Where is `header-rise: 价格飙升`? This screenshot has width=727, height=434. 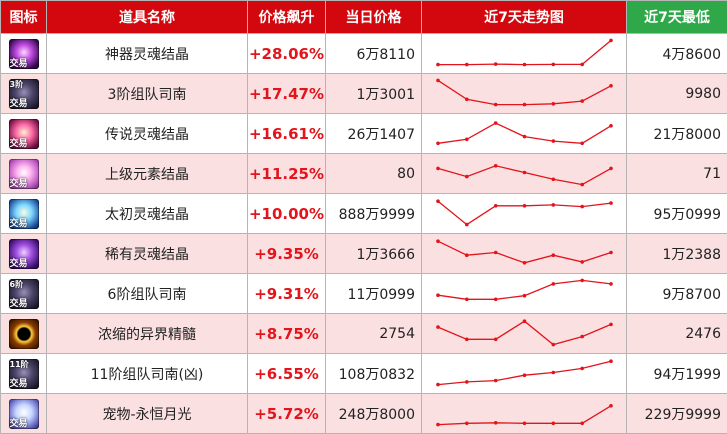
header-rise: 价格飙升 is located at coordinates (286, 17).